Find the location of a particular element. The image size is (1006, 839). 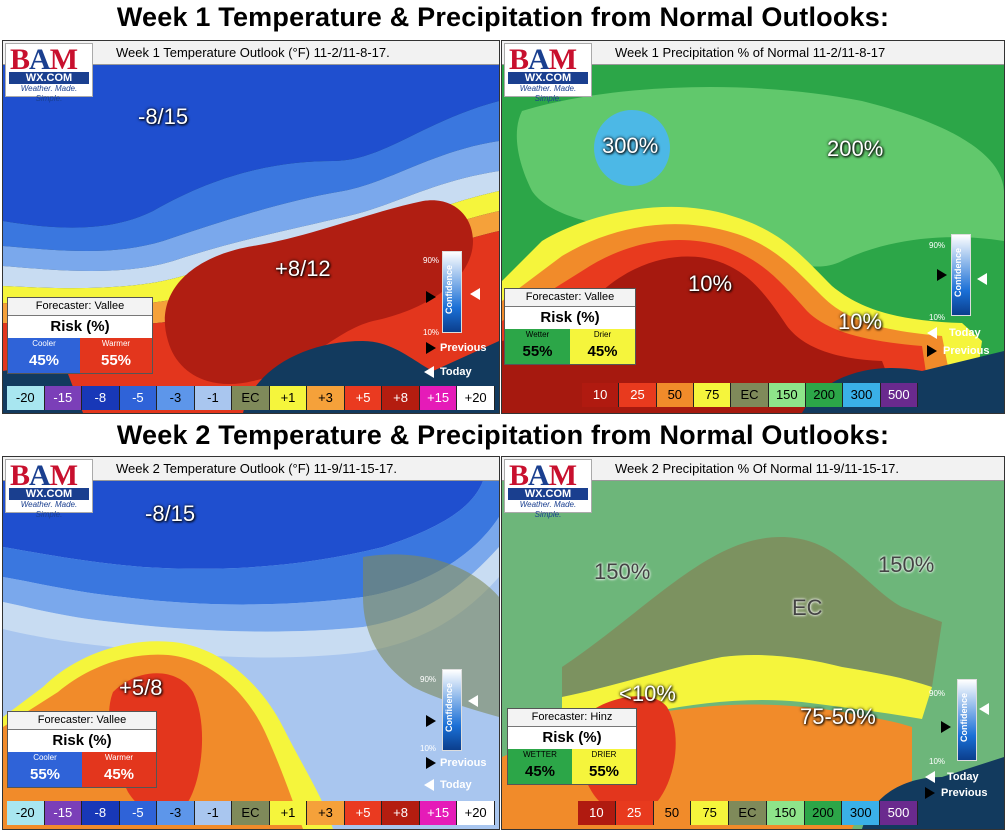

risk-warmer-cell: Warmer 45% is located at coordinates (119, 769).